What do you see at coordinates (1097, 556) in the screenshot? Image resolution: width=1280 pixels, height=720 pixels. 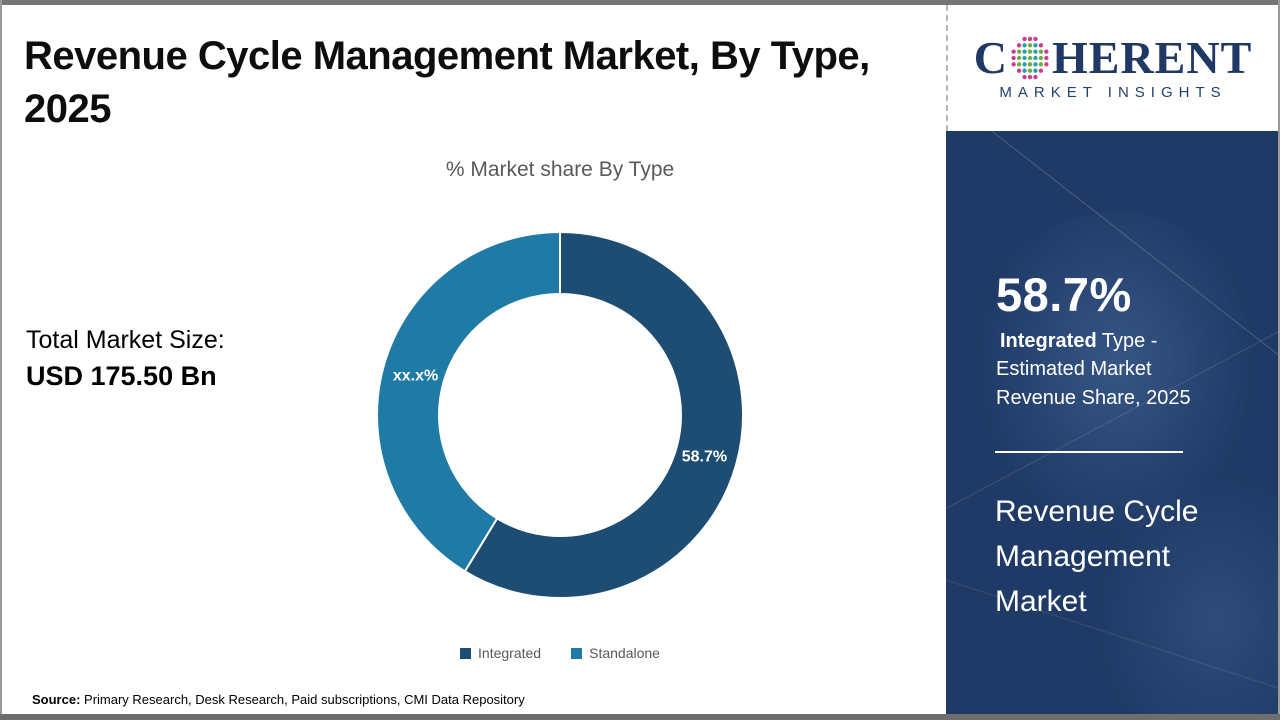 I see `panel-market-title: Revenue Cycle Management Market` at bounding box center [1097, 556].